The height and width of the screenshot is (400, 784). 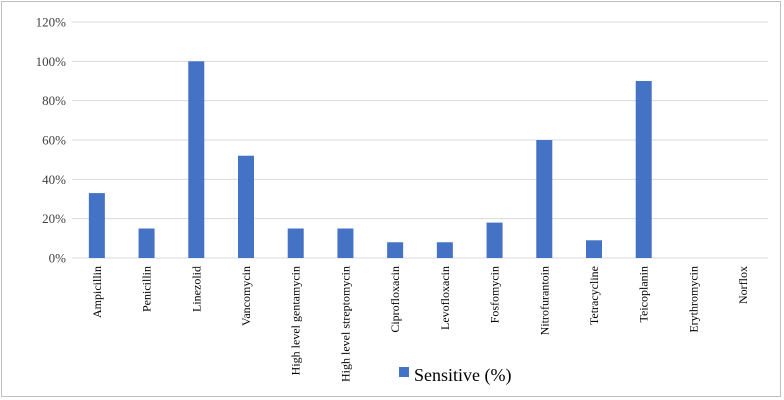 What do you see at coordinates (495, 294) in the screenshot?
I see `x-tick-label: Fosfomycin` at bounding box center [495, 294].